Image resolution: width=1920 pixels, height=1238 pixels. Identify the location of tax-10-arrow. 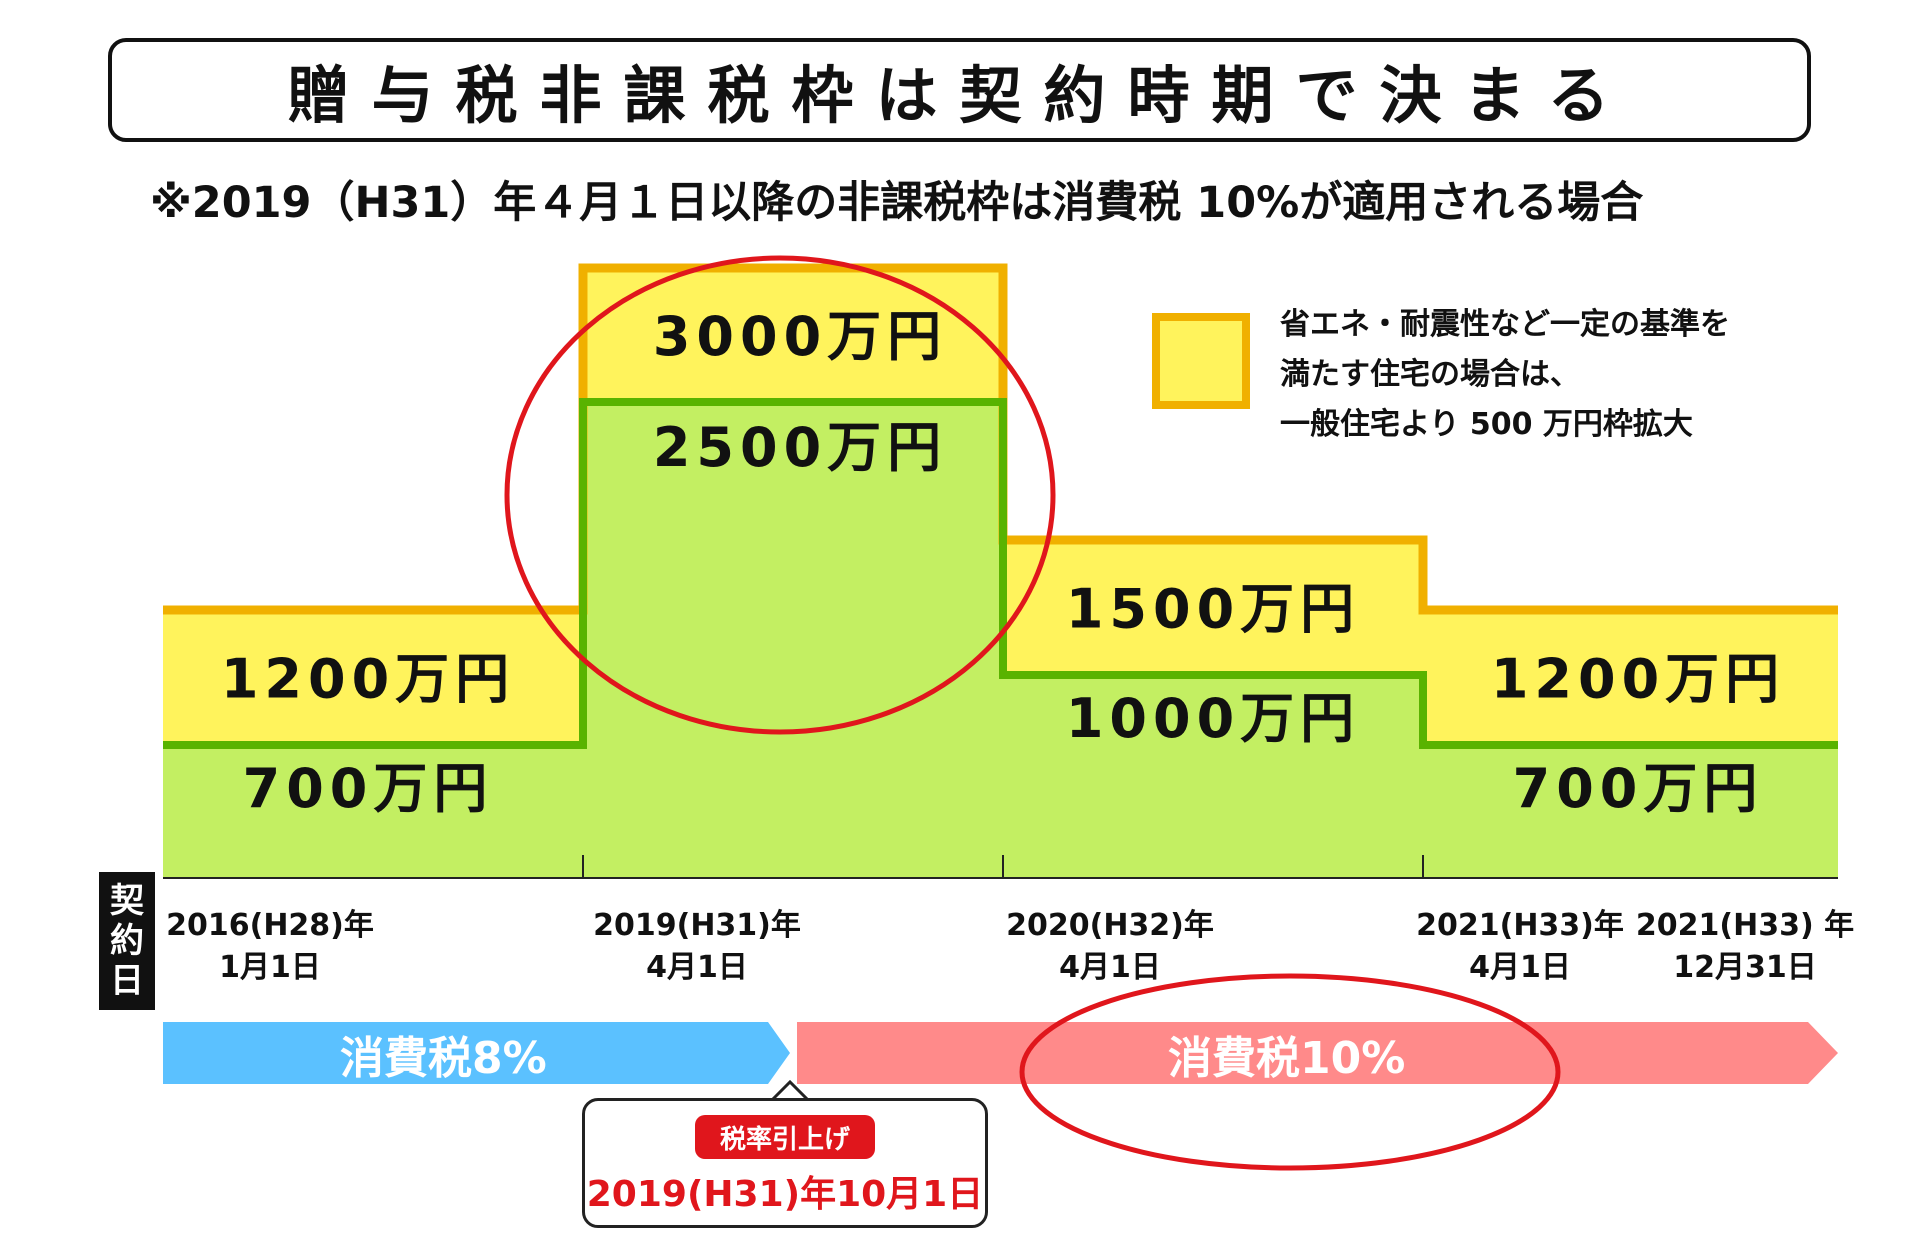
(1317, 1053).